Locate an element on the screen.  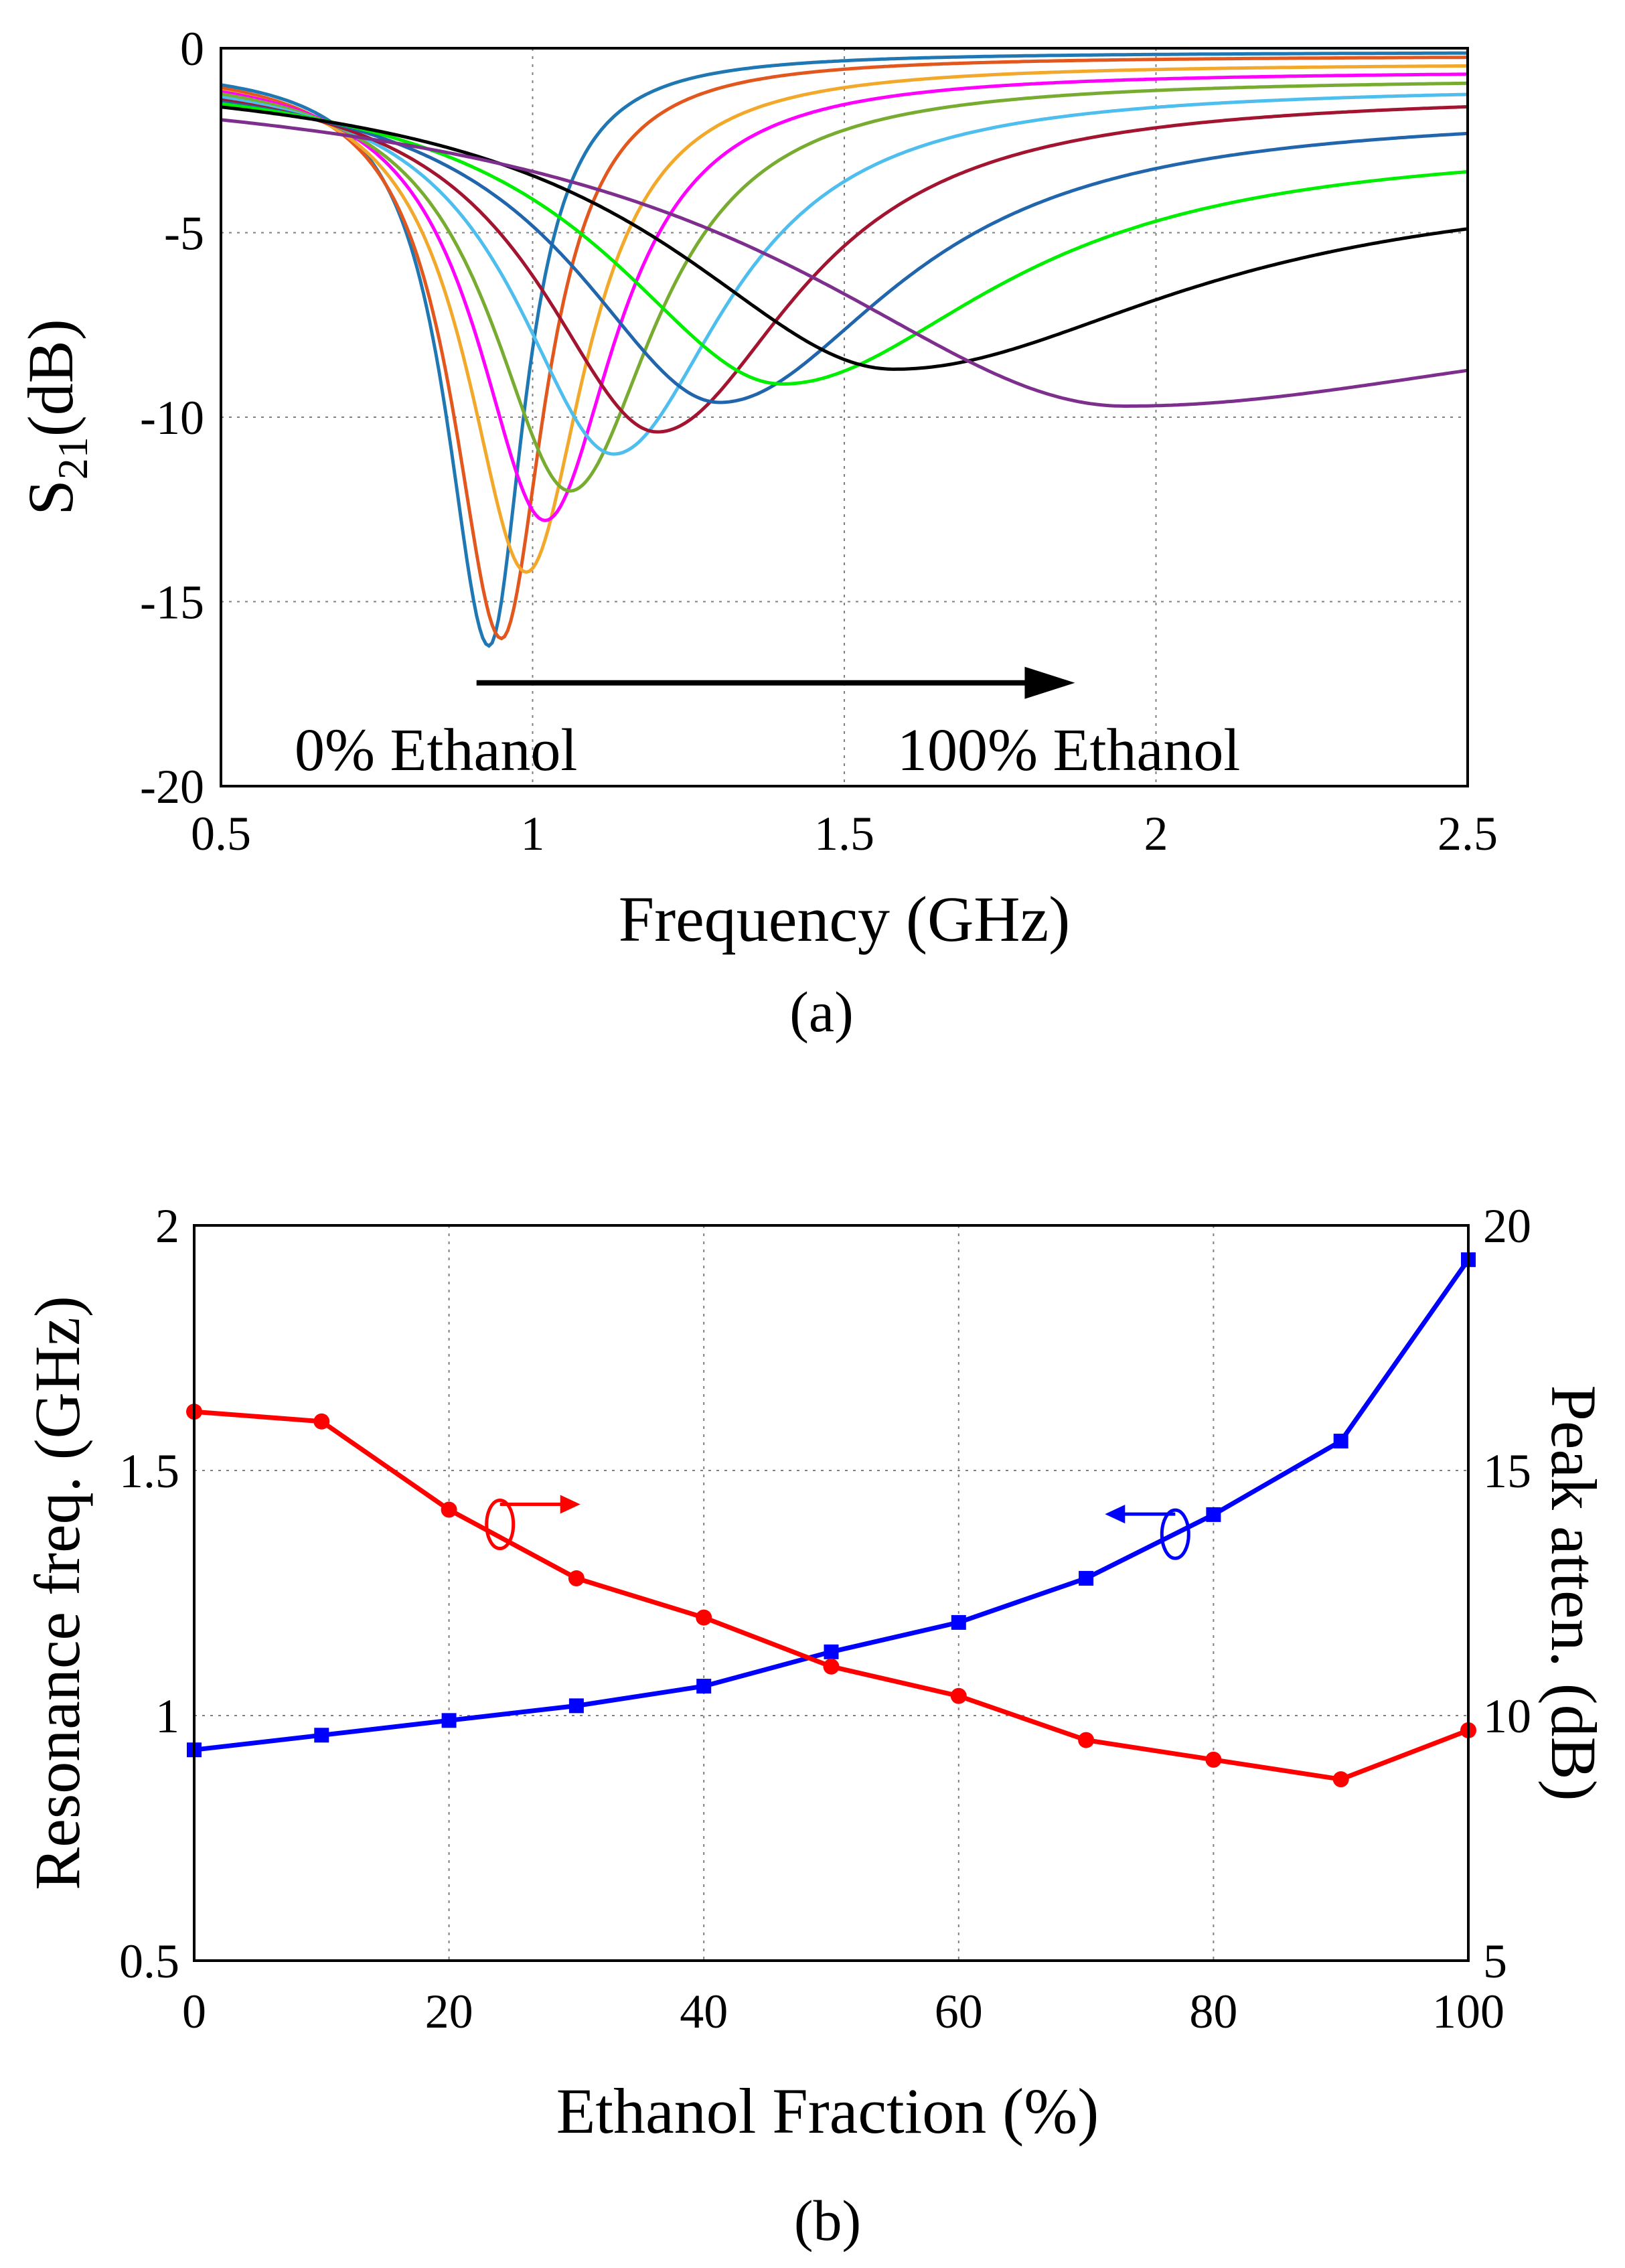
b-right-y-tick-2: 15 is located at coordinates (1507, 1471).